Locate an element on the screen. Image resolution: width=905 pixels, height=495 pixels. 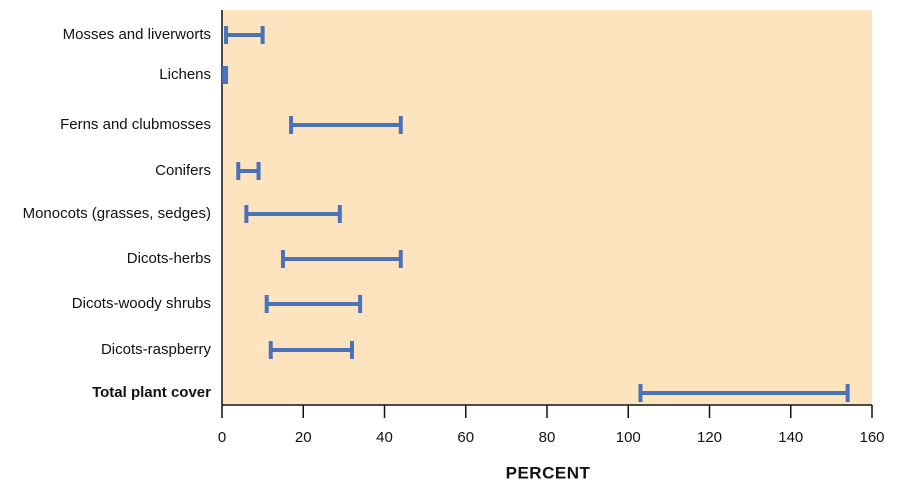
x-tick-label: 80 is located at coordinates (547, 437).